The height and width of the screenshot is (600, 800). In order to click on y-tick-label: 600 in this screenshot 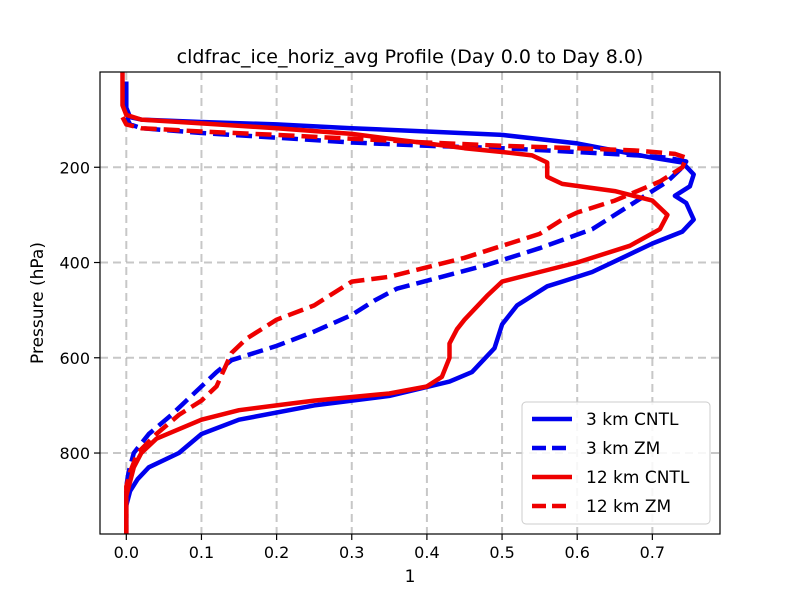, I will do `click(74, 358)`.